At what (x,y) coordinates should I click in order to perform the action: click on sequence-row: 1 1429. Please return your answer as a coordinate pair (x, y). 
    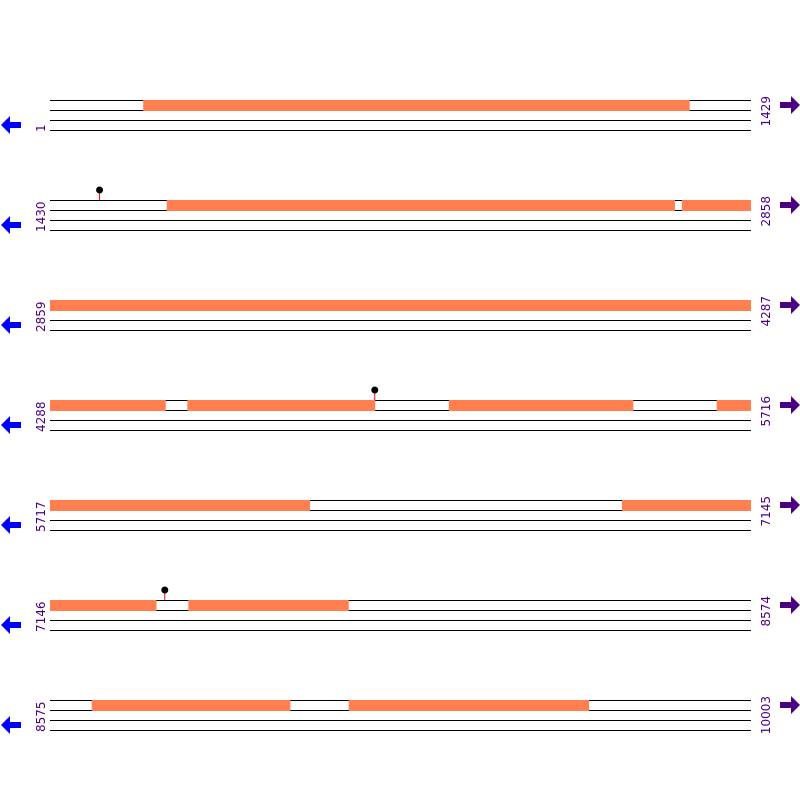
    Looking at the image, I should click on (400, 115).